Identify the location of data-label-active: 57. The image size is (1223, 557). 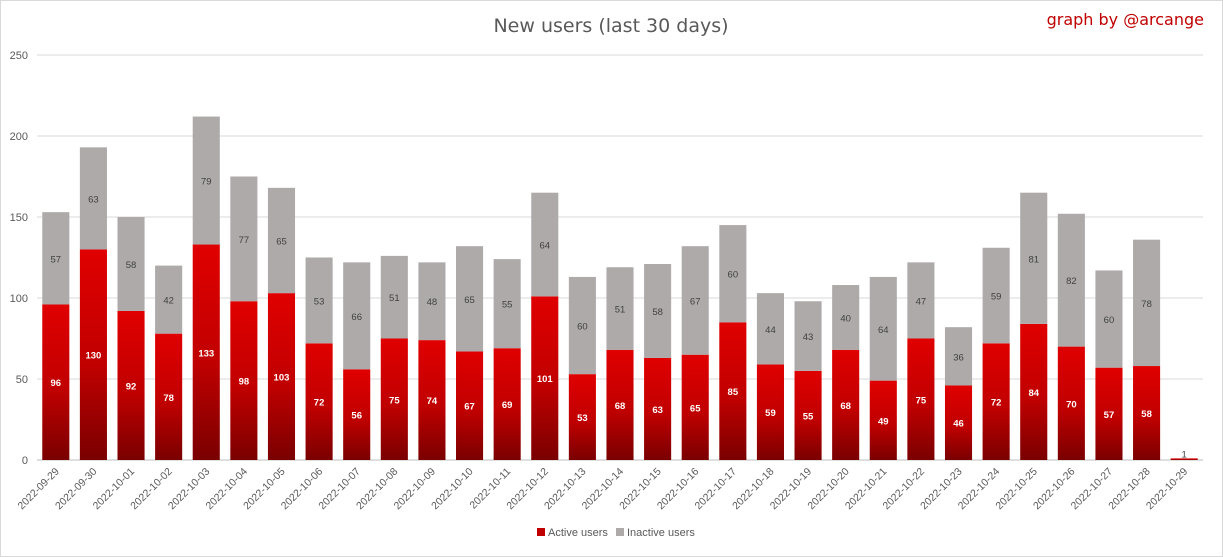
(1109, 415).